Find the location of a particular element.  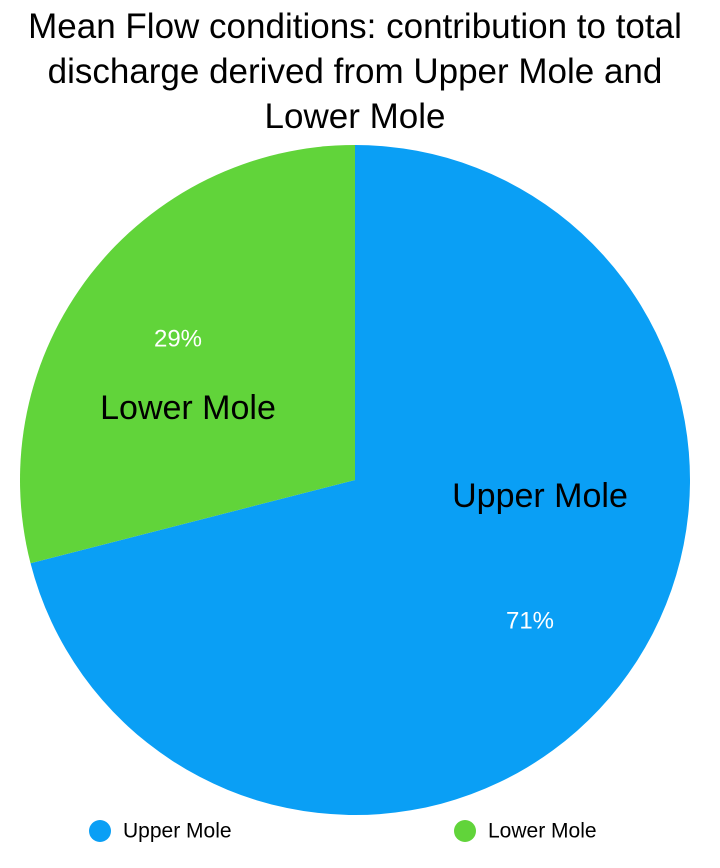

slice-value-label: 29% is located at coordinates (178, 338).